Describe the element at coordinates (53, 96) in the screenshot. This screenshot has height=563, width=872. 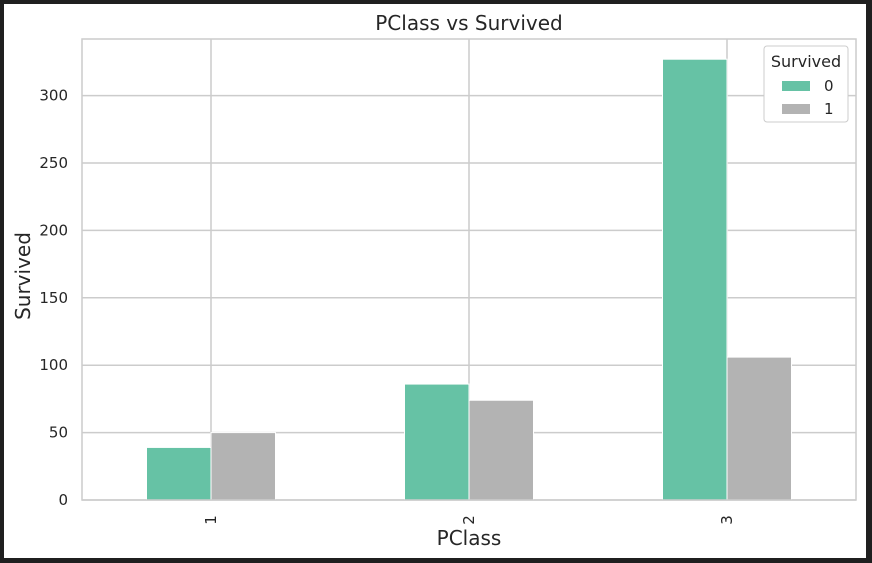
I see `y-tick-label: 300` at that location.